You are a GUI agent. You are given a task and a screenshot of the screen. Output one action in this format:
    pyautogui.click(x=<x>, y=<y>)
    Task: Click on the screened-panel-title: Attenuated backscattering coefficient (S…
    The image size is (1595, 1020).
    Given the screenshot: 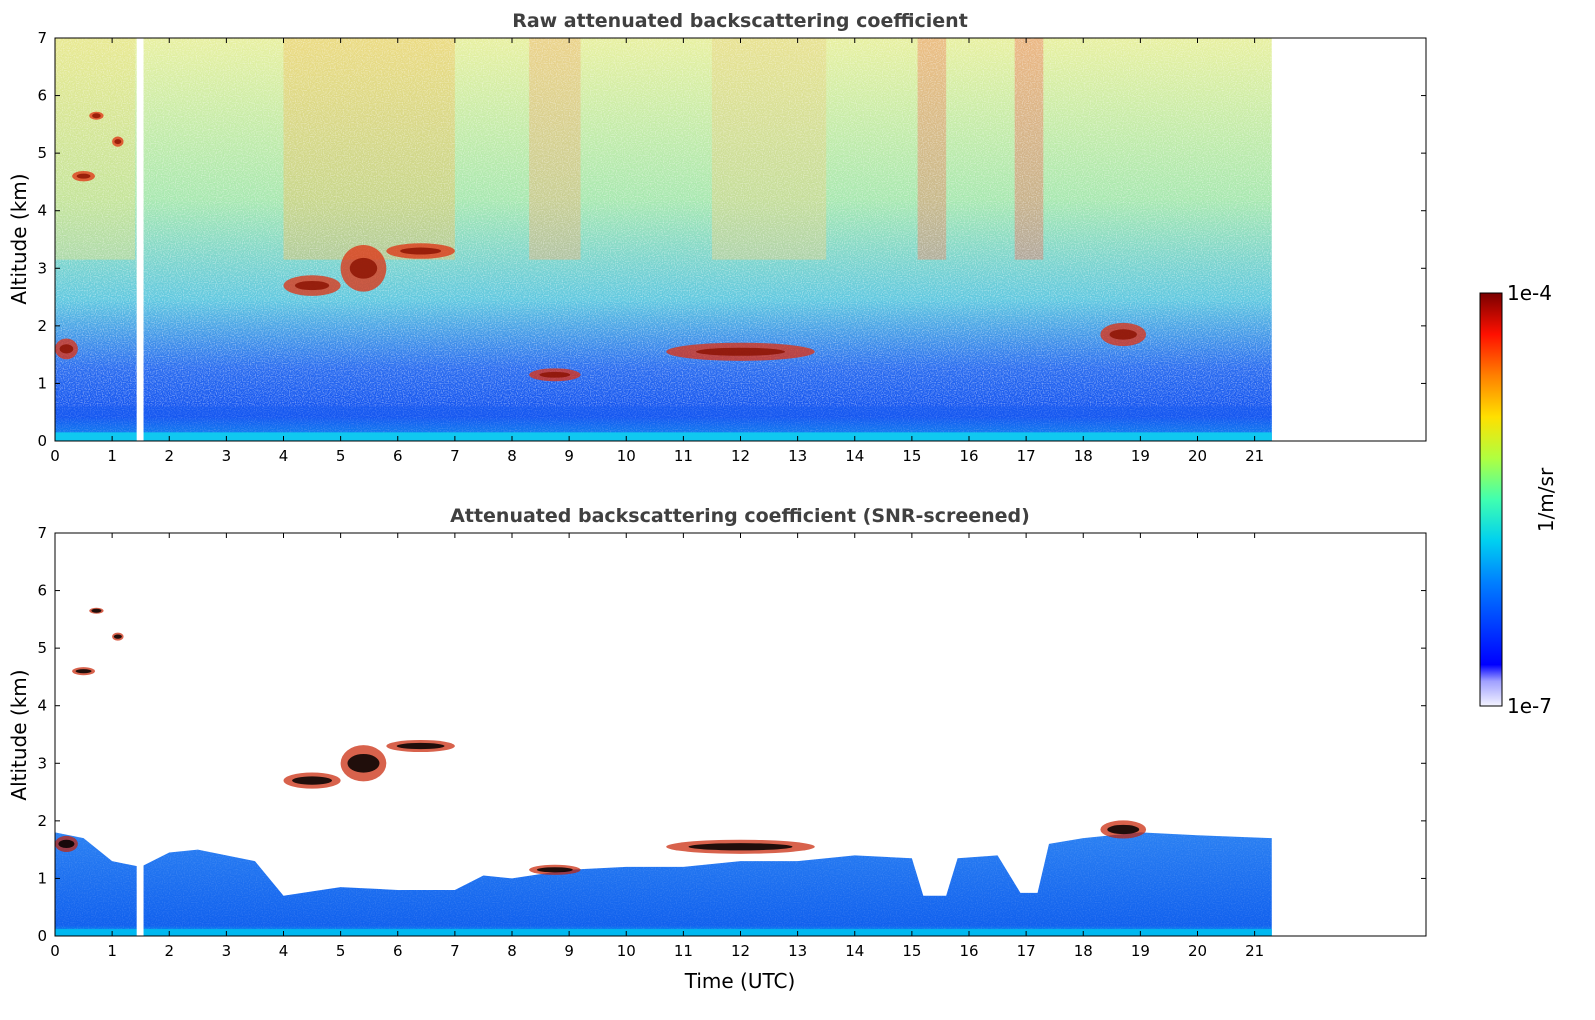 What is the action you would take?
    pyautogui.click(x=740, y=516)
    